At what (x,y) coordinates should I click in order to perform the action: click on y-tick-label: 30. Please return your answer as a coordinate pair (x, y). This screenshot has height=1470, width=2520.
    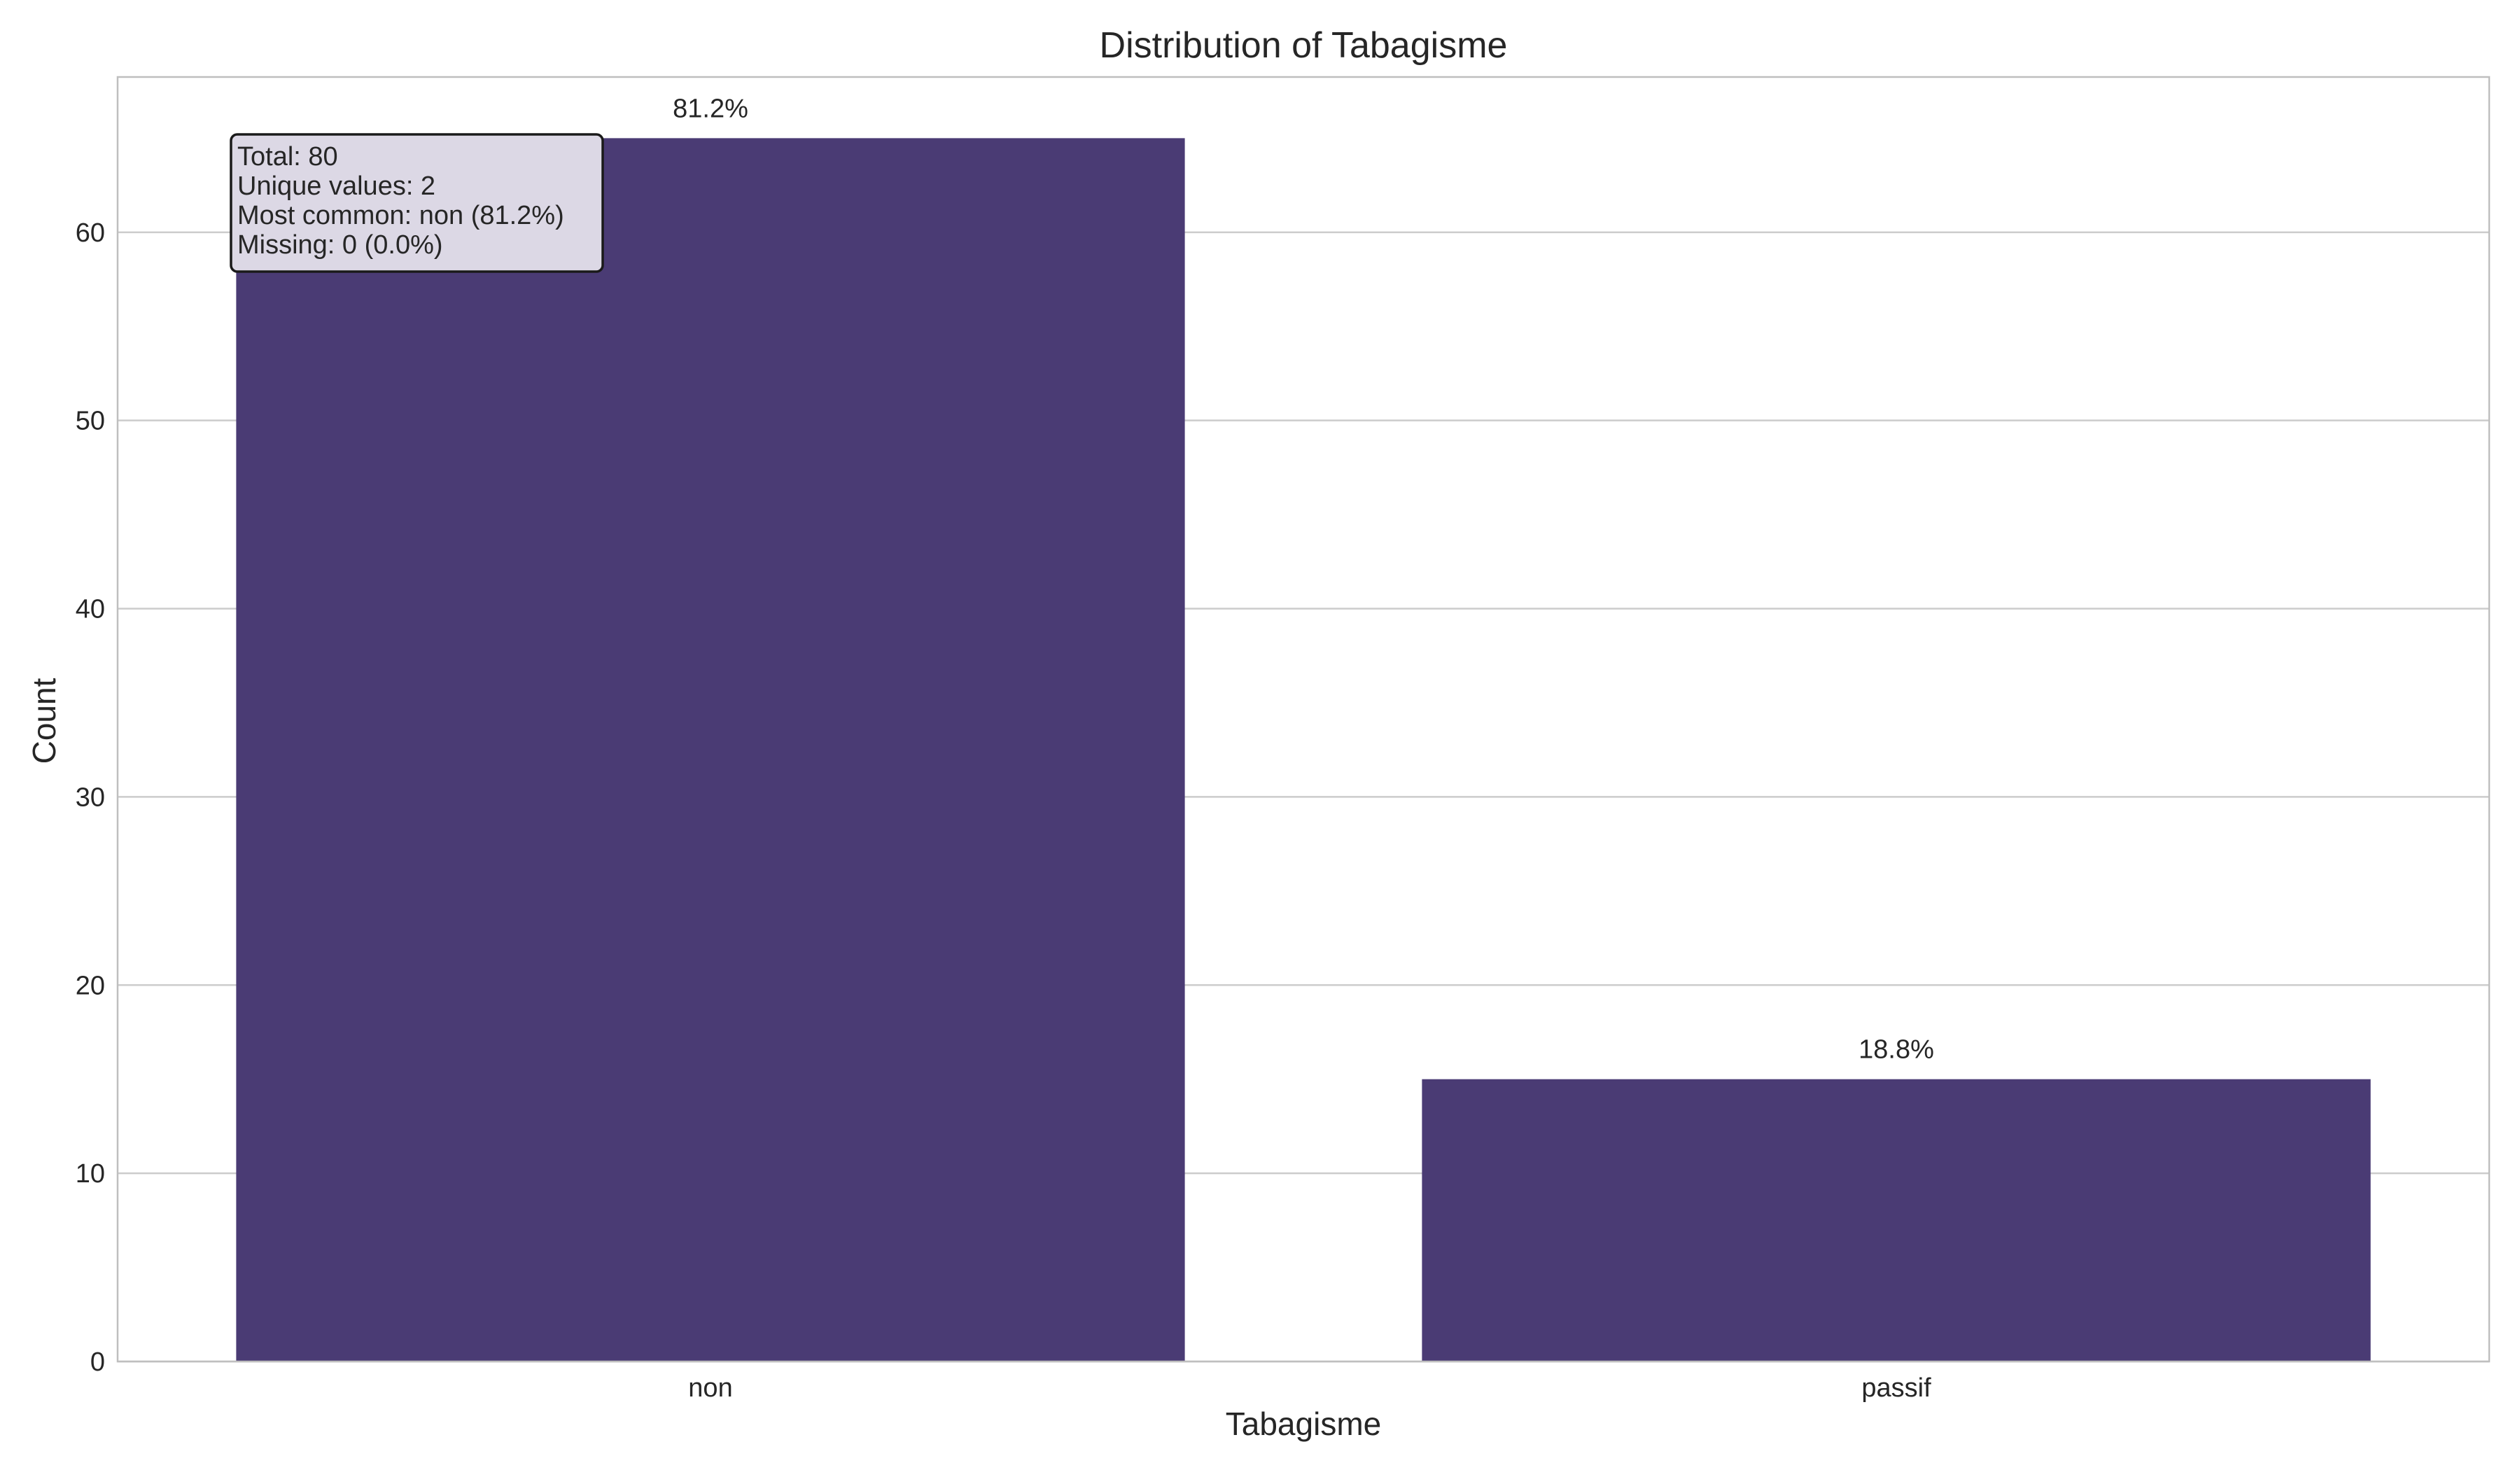
    Looking at the image, I should click on (90, 797).